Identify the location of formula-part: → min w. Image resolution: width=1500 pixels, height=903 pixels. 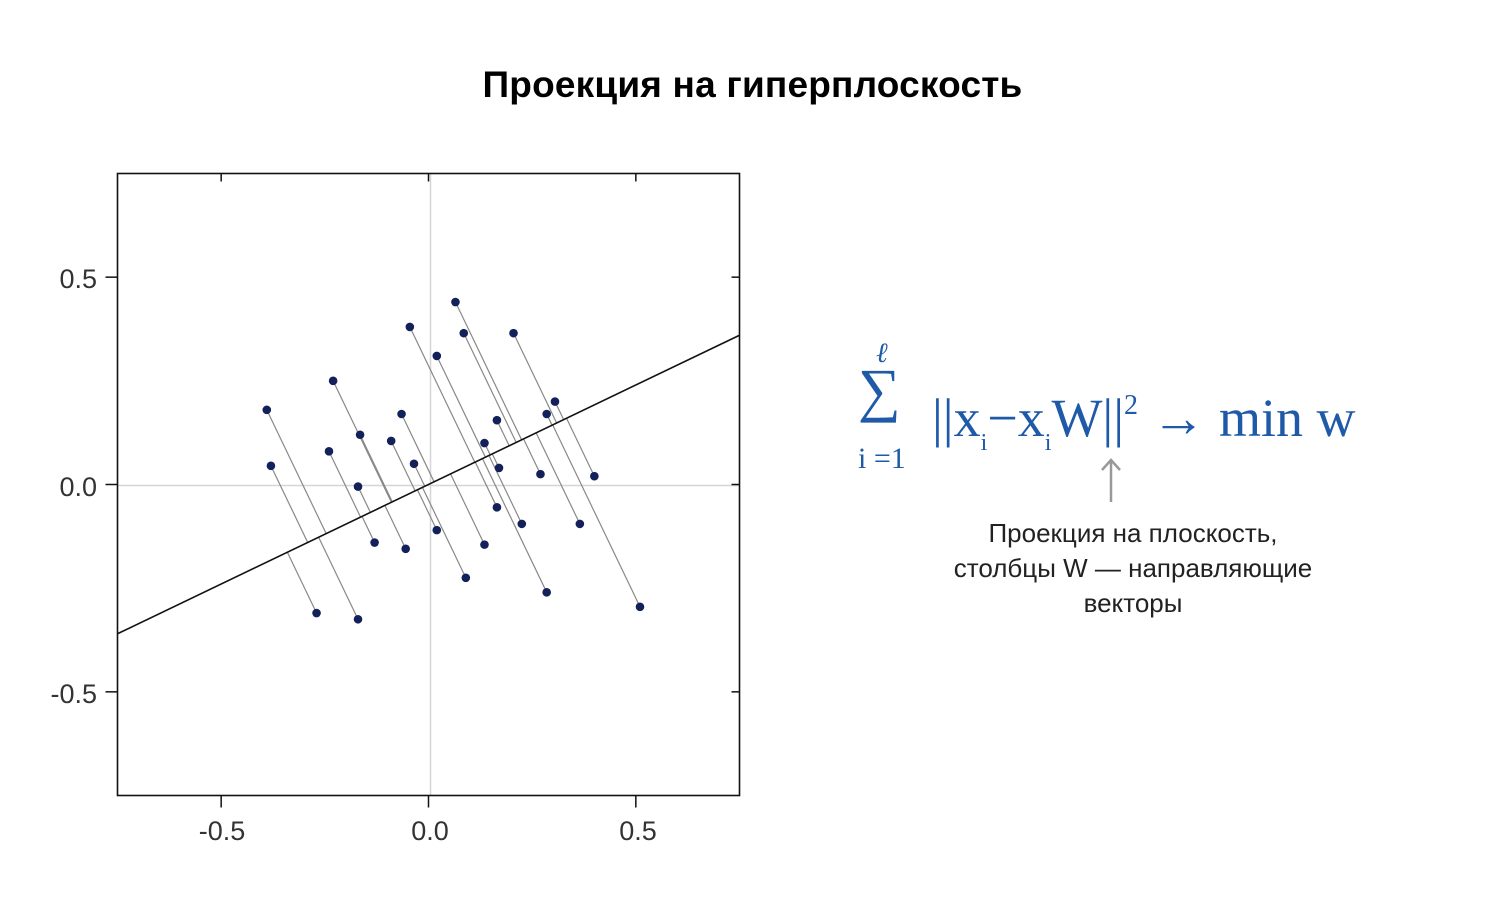
(1247, 418).